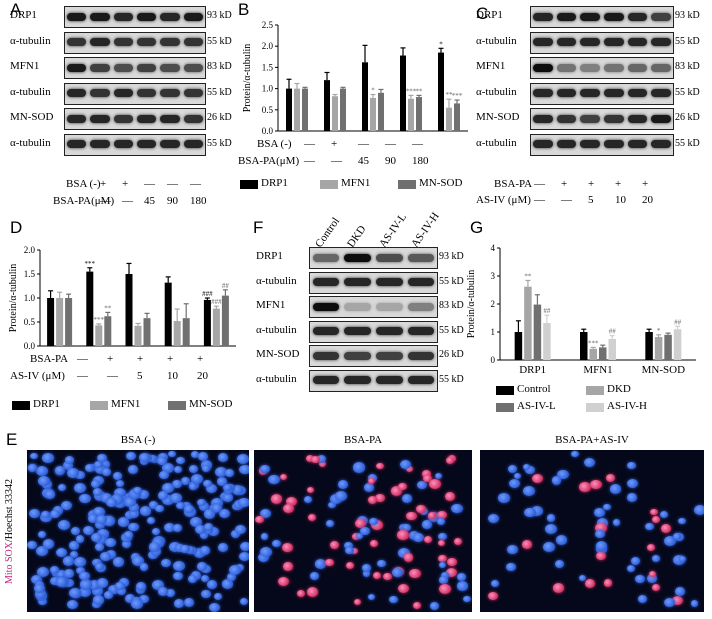  I want to click on panel-letter-d: D, so click(16, 227).